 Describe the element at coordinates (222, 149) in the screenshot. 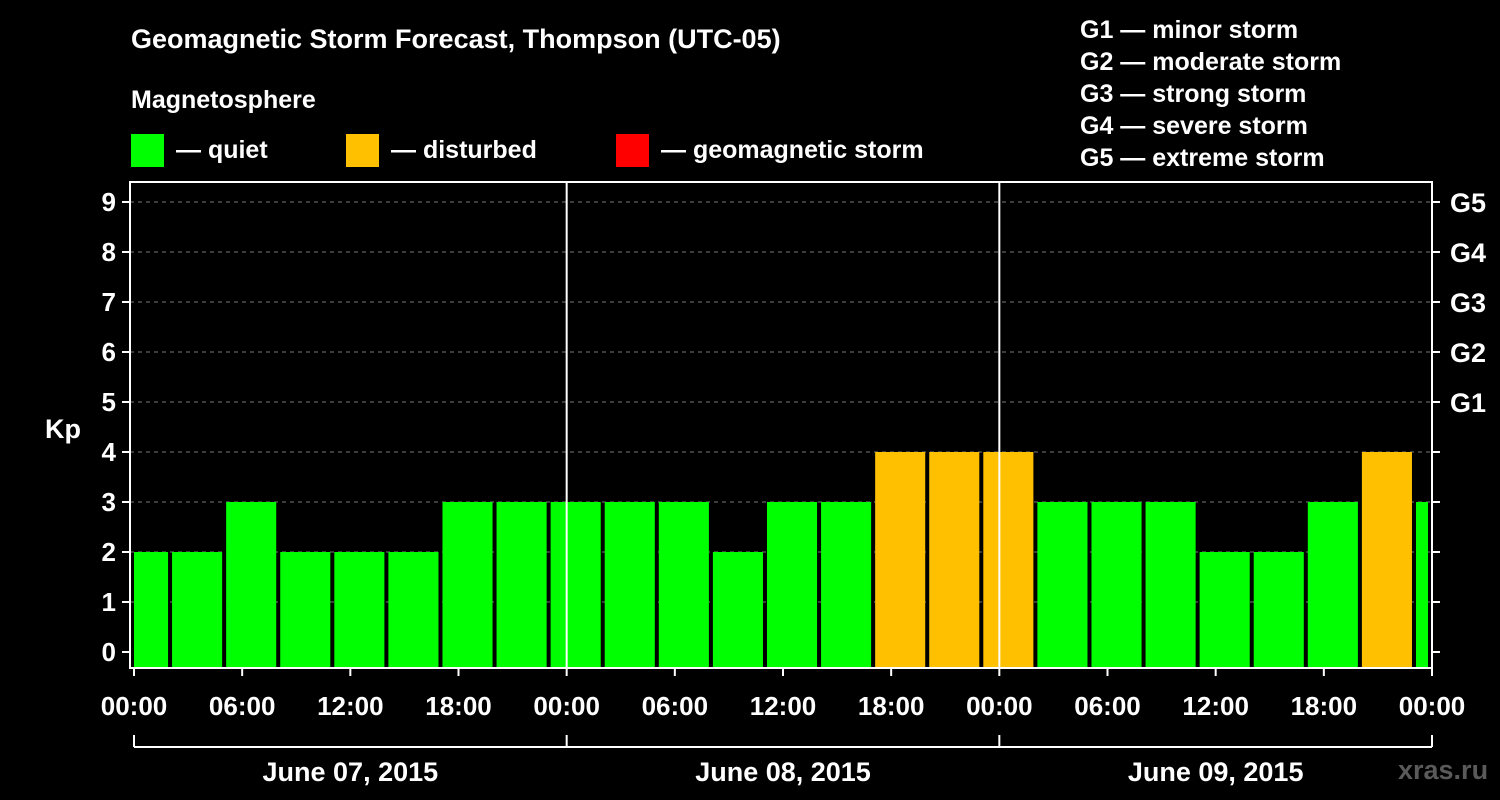

I see `legend-label-quiet: — quiet` at that location.